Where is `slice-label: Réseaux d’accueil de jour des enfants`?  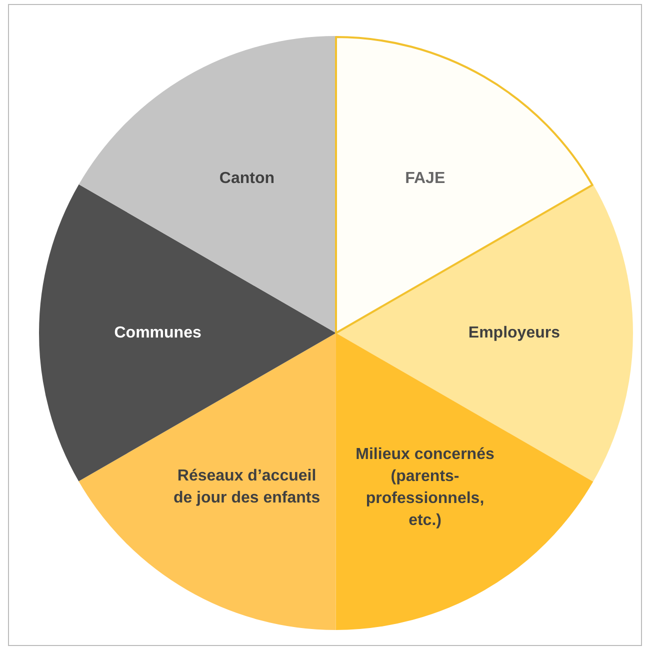
slice-label: Réseaux d’accueil de jour des enfants is located at coordinates (246, 487).